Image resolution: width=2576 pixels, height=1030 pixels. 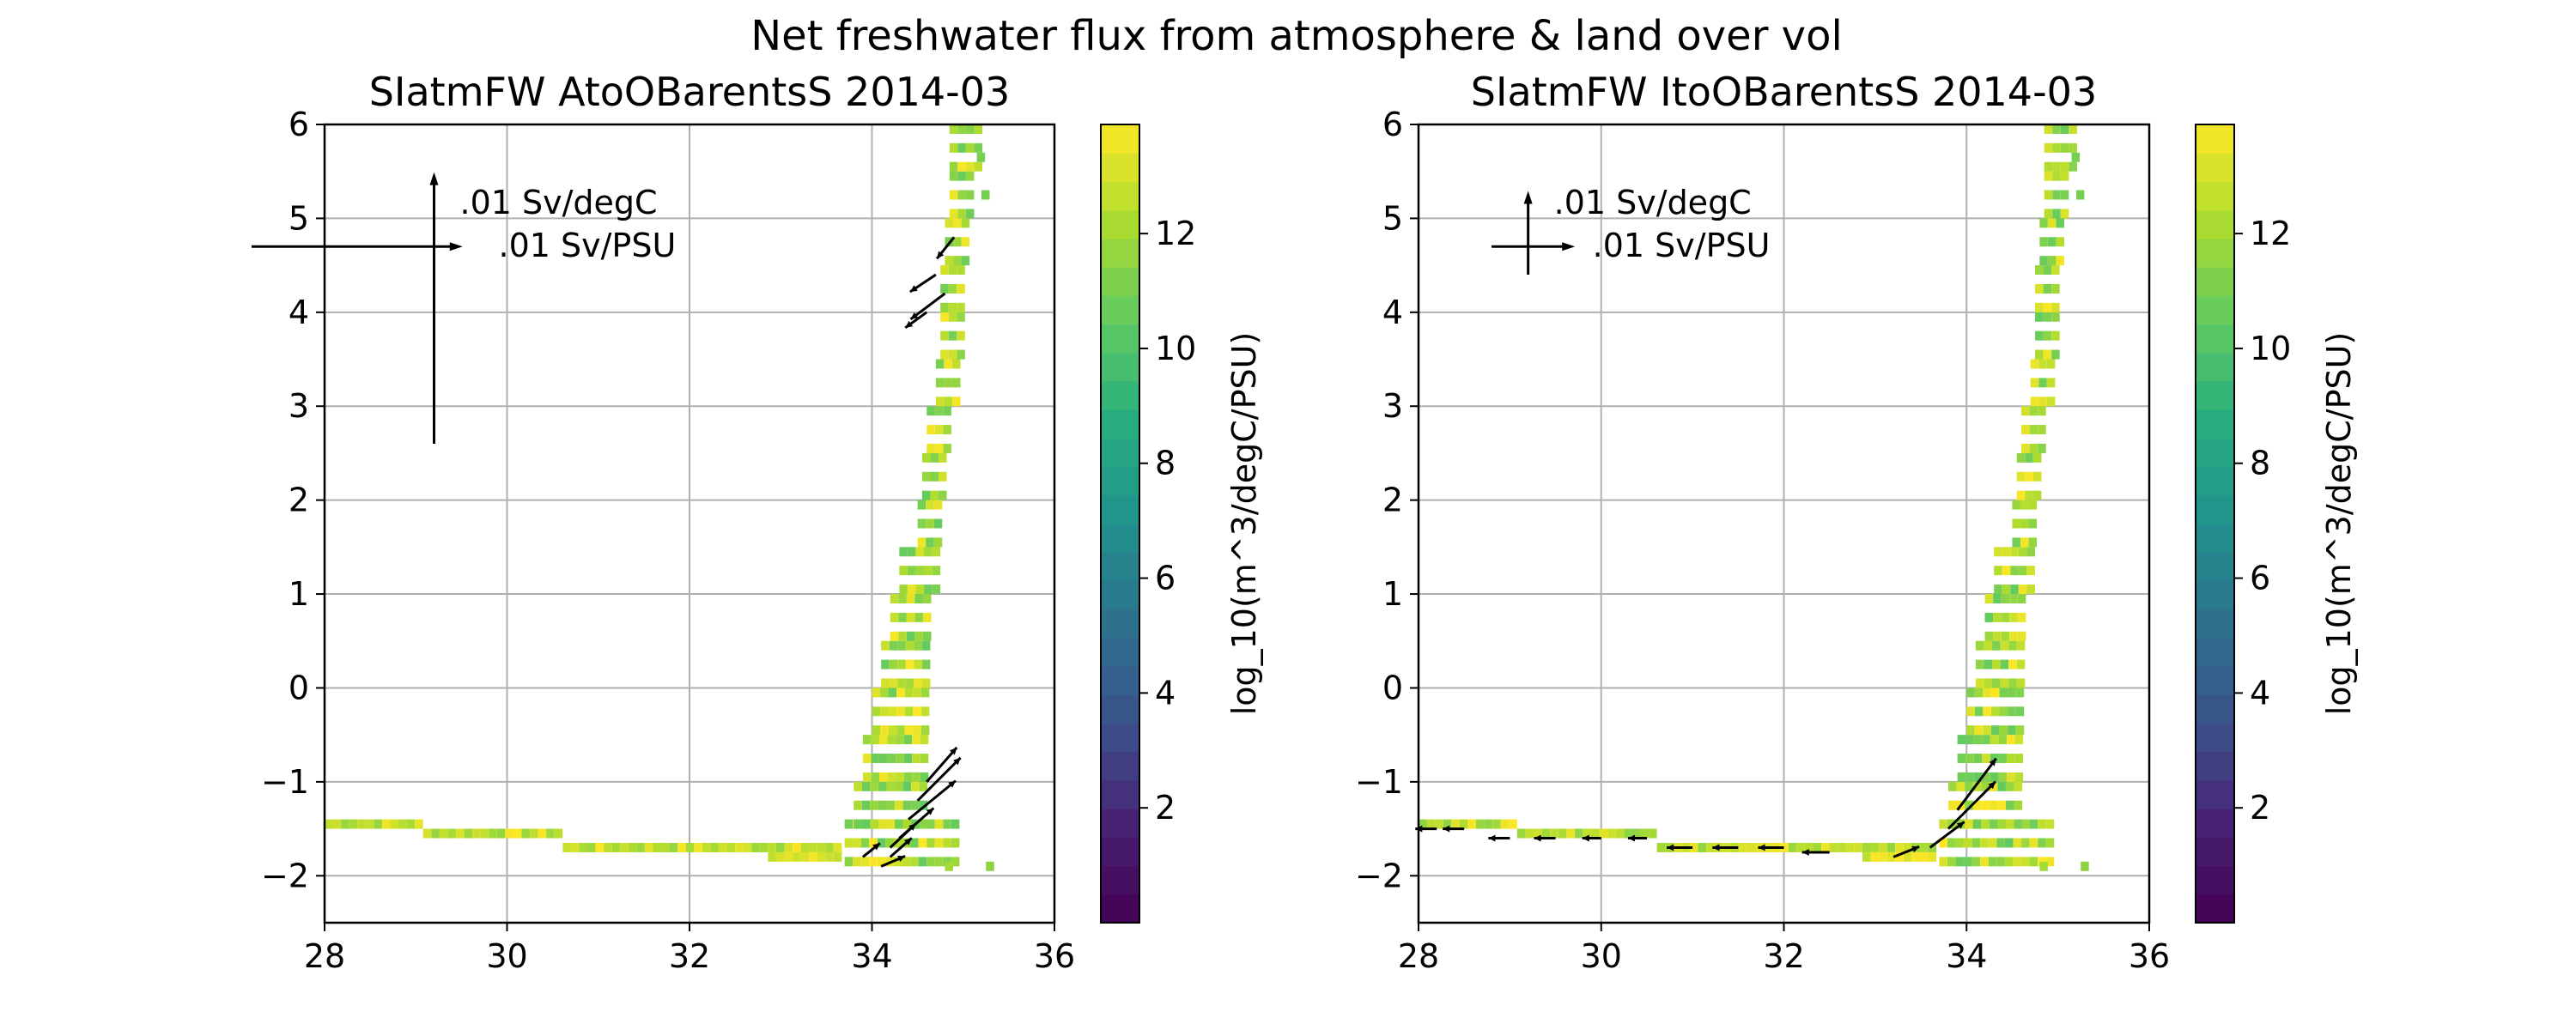 I want to click on x-tick-label: 36, so click(x=2149, y=956).